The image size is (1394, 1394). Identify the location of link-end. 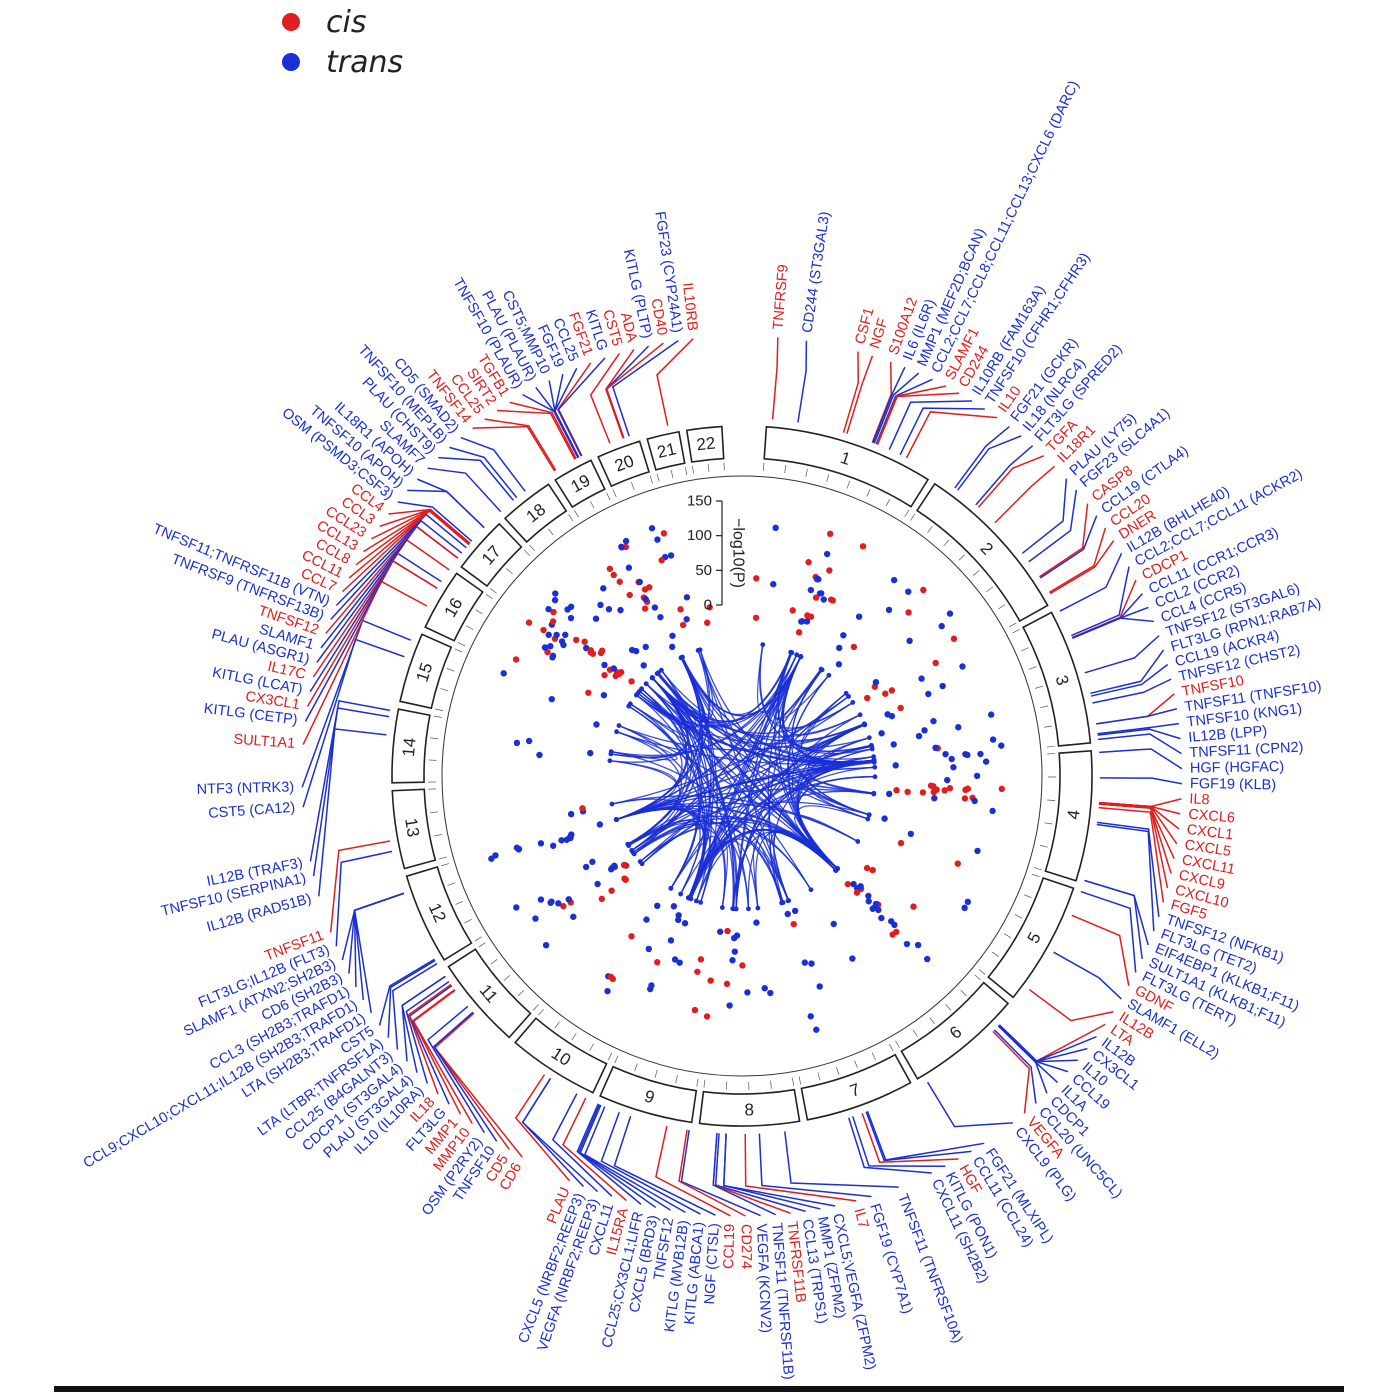
(836, 870).